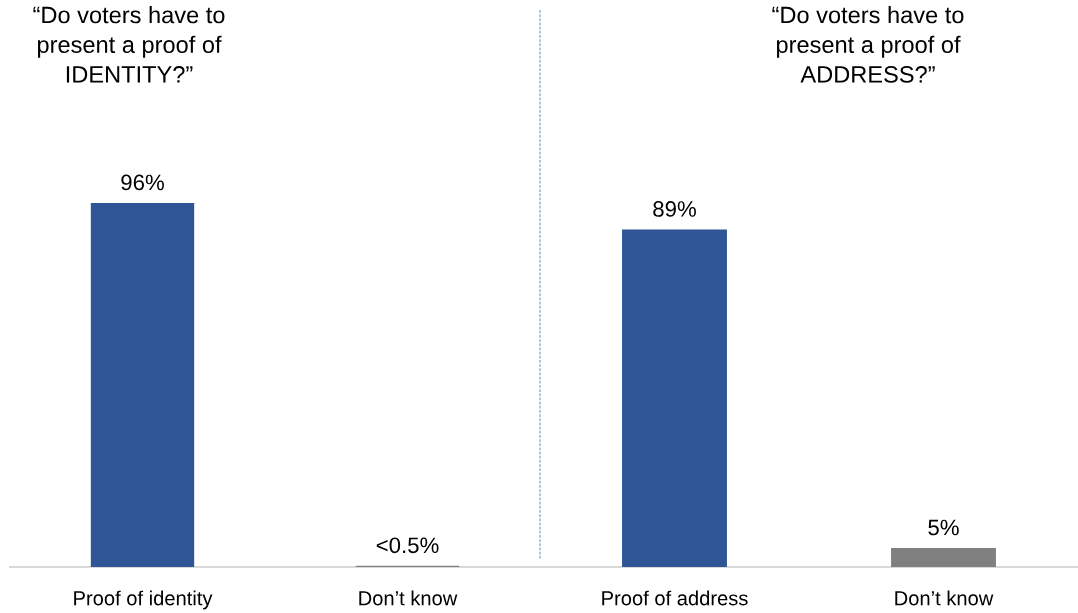 The width and height of the screenshot is (1078, 613). Describe the element at coordinates (868, 44) in the screenshot. I see `chart-title: “Do voters have to present a proof of ADDRESS?”` at that location.